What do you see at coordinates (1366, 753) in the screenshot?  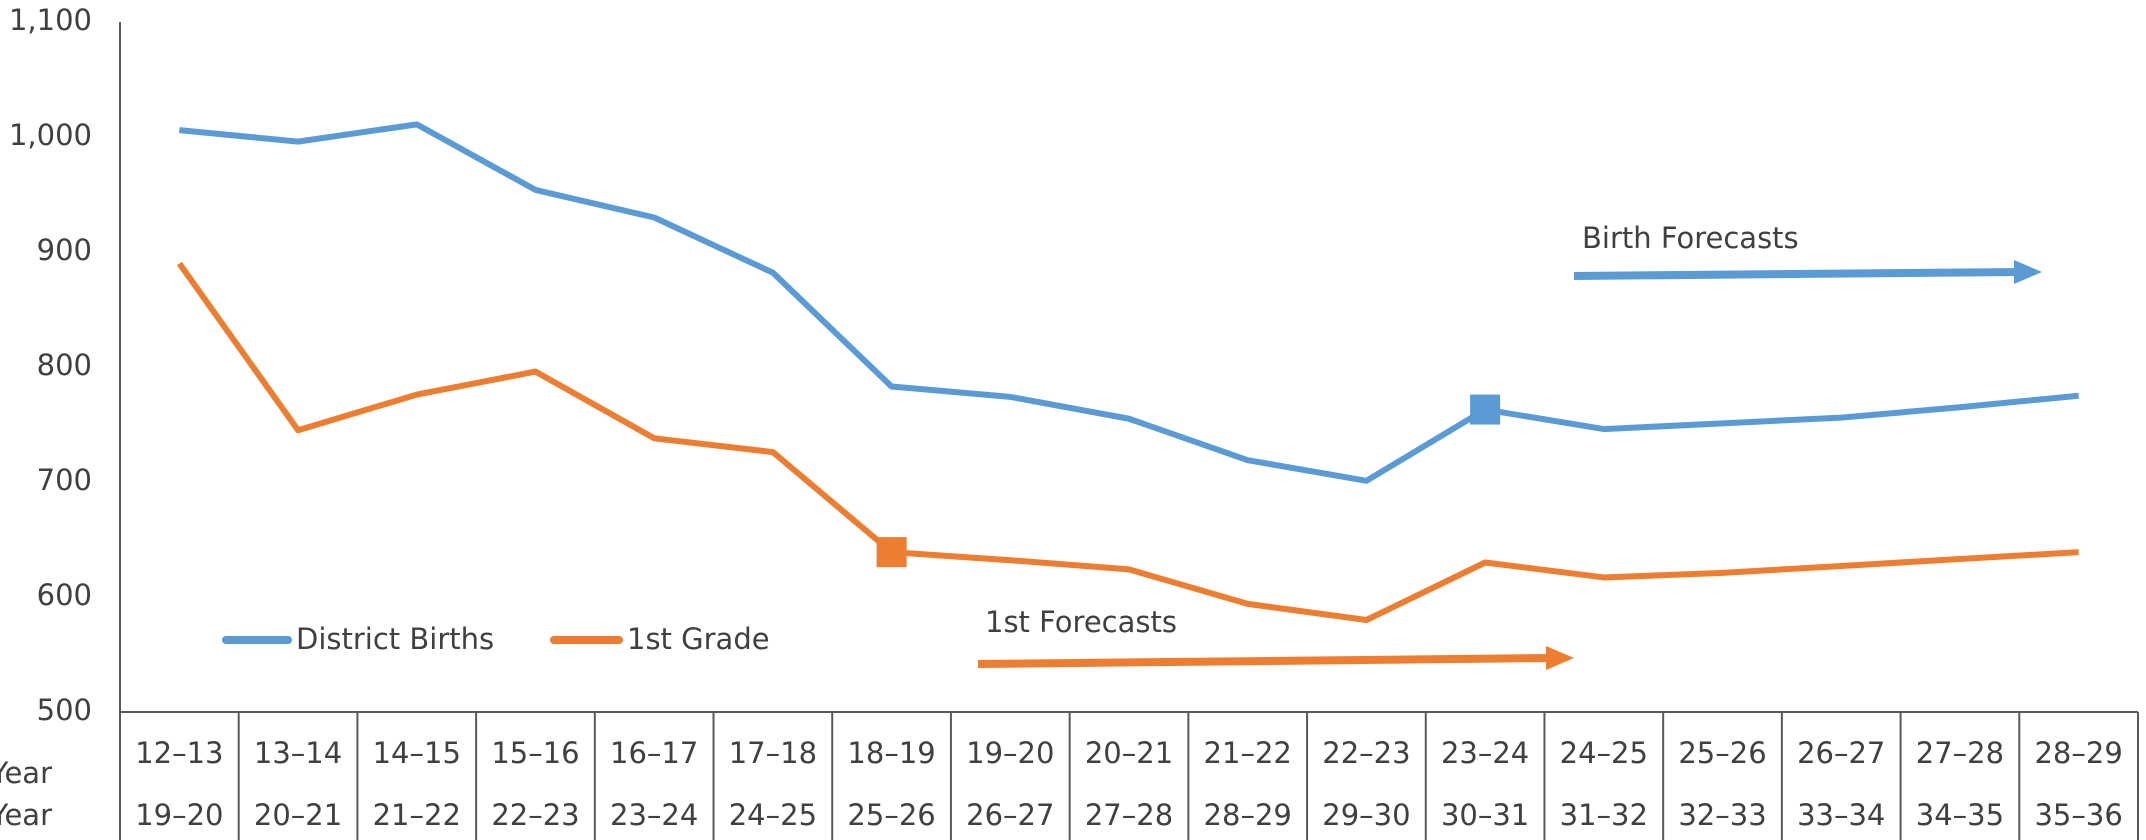 I see `x-tick-label: 22–23` at bounding box center [1366, 753].